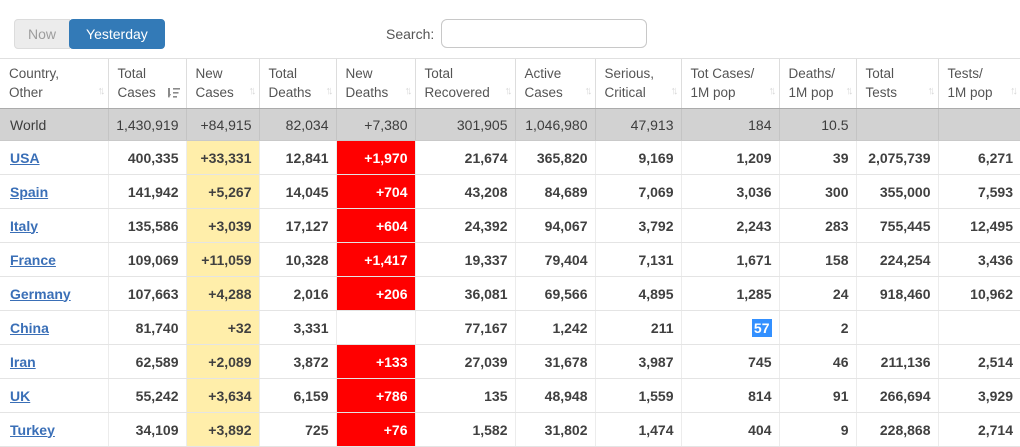  What do you see at coordinates (32, 429) in the screenshot?
I see `country-link: Turkey` at bounding box center [32, 429].